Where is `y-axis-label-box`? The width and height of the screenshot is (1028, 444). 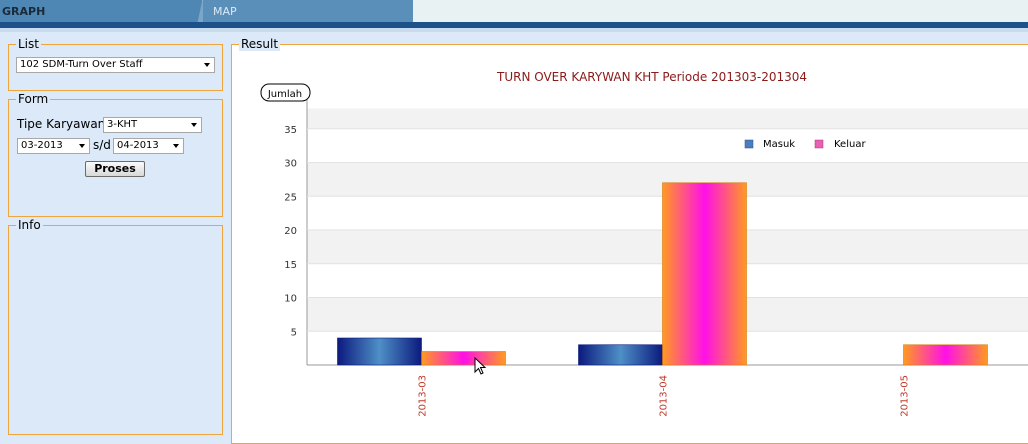
y-axis-label-box is located at coordinates (285, 92).